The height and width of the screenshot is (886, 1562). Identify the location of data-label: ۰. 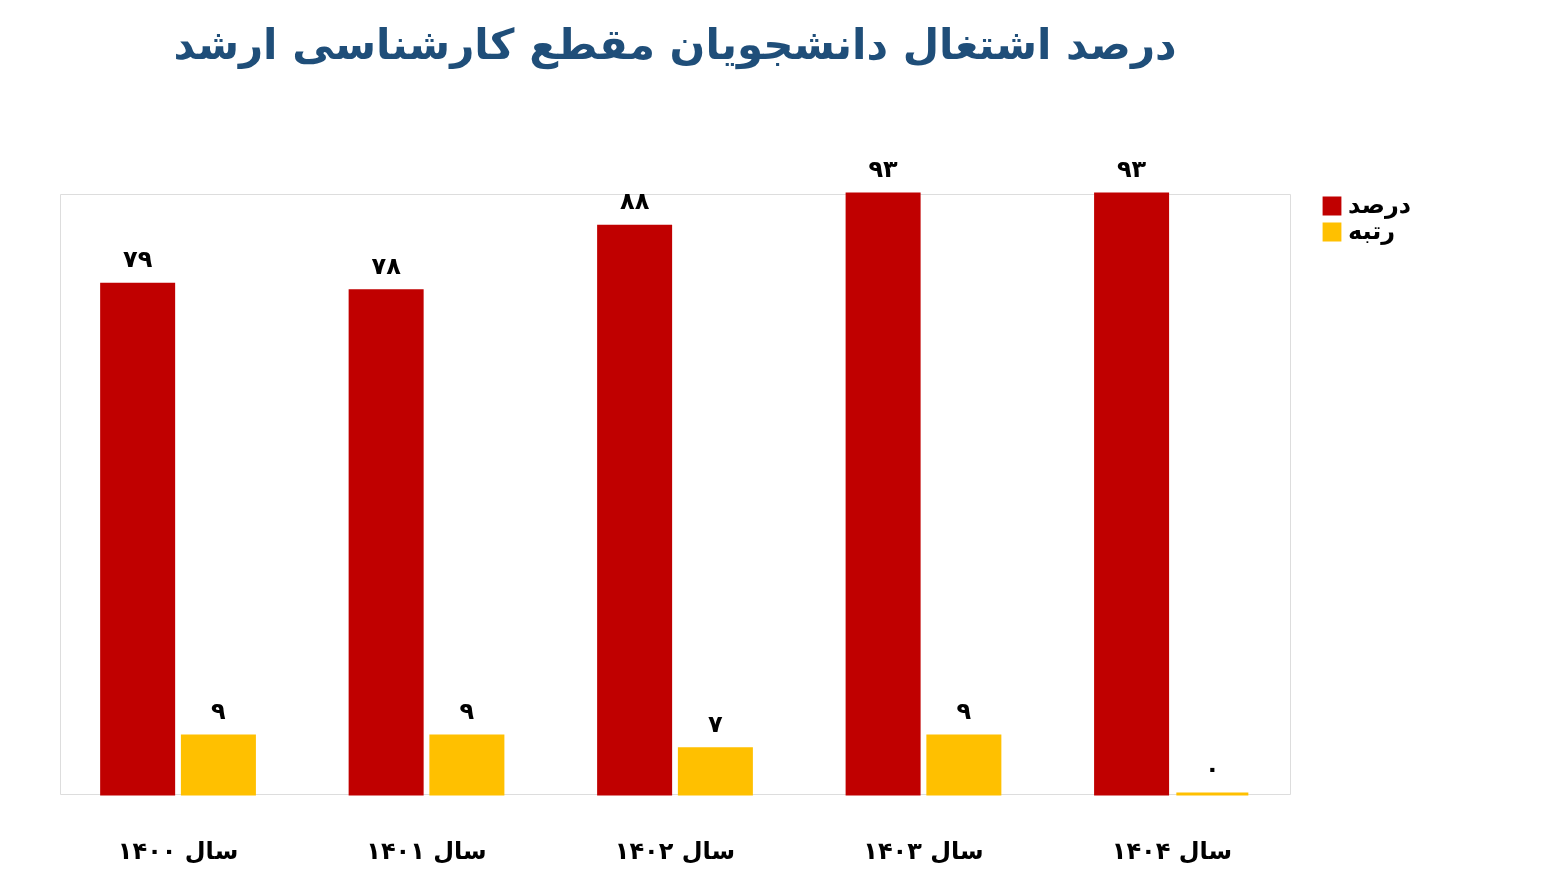
(1212, 769).